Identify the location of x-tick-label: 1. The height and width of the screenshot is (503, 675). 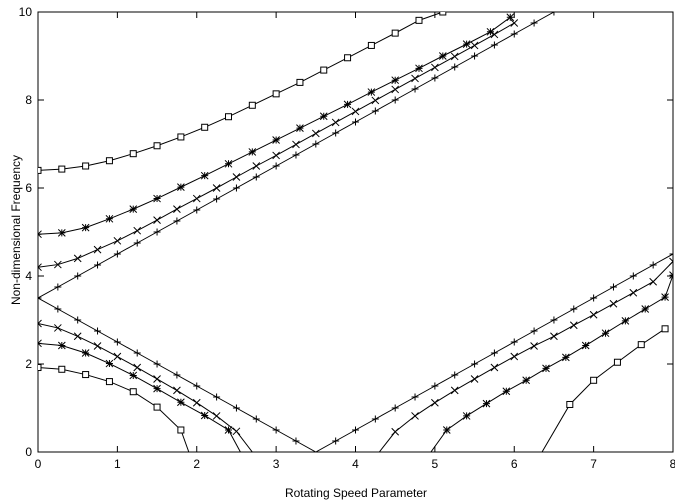
(117, 464).